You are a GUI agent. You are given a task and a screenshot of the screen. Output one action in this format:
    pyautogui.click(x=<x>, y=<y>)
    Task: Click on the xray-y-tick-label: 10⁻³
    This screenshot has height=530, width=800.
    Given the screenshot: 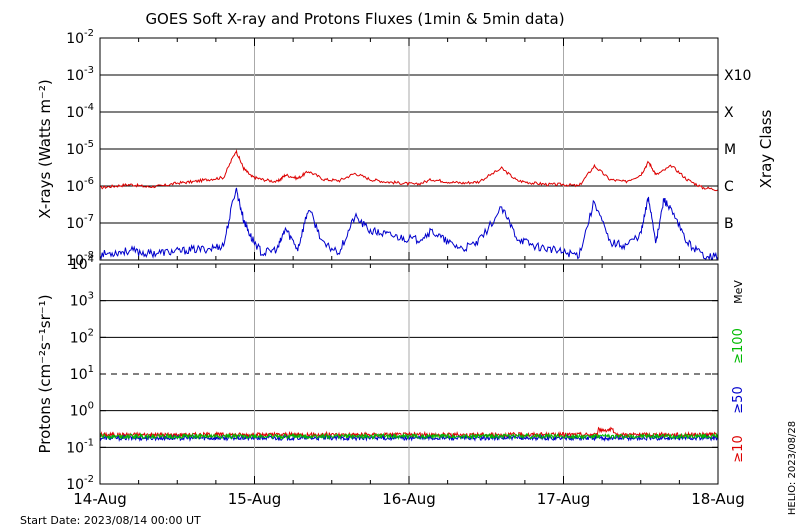 What is the action you would take?
    pyautogui.click(x=80, y=74)
    